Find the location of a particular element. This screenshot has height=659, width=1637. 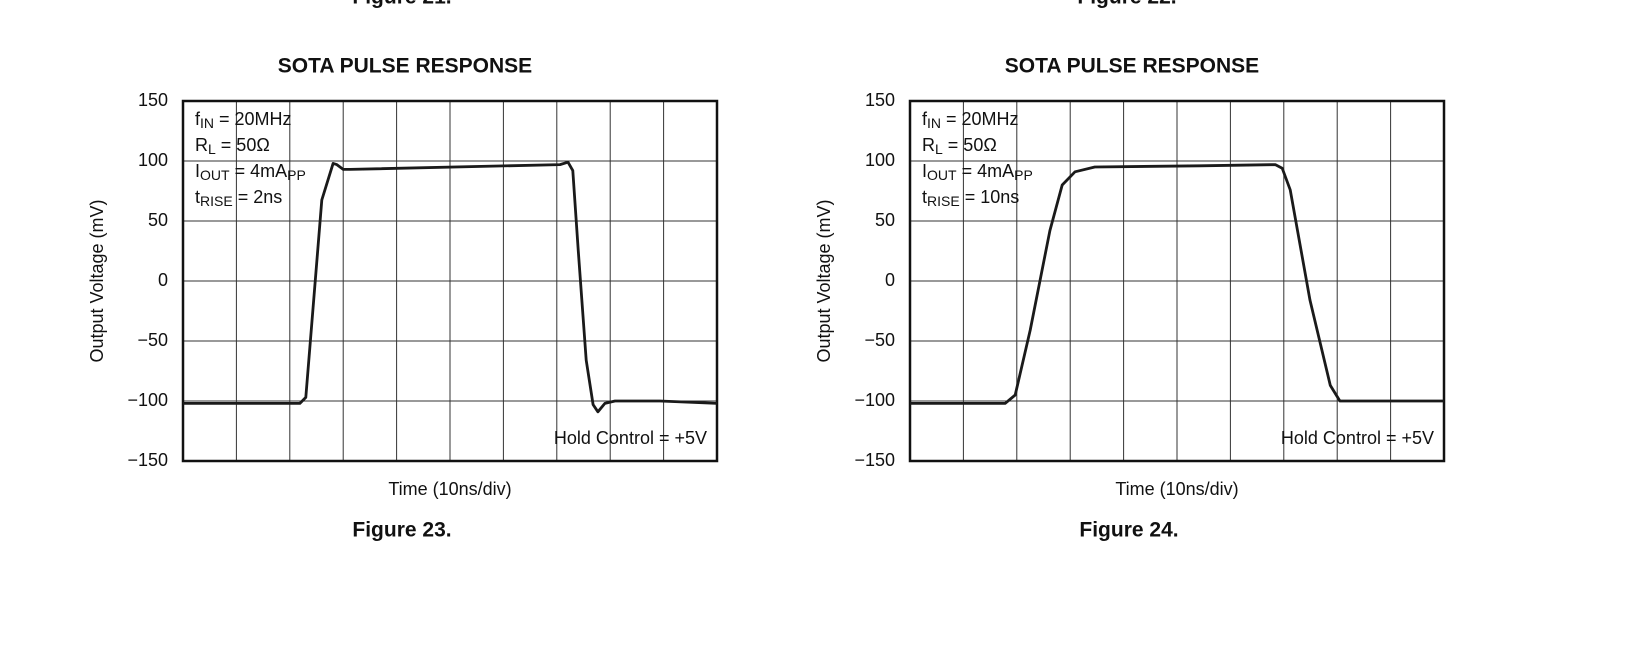

annotation: tRISE = 2ns is located at coordinates (238, 198).